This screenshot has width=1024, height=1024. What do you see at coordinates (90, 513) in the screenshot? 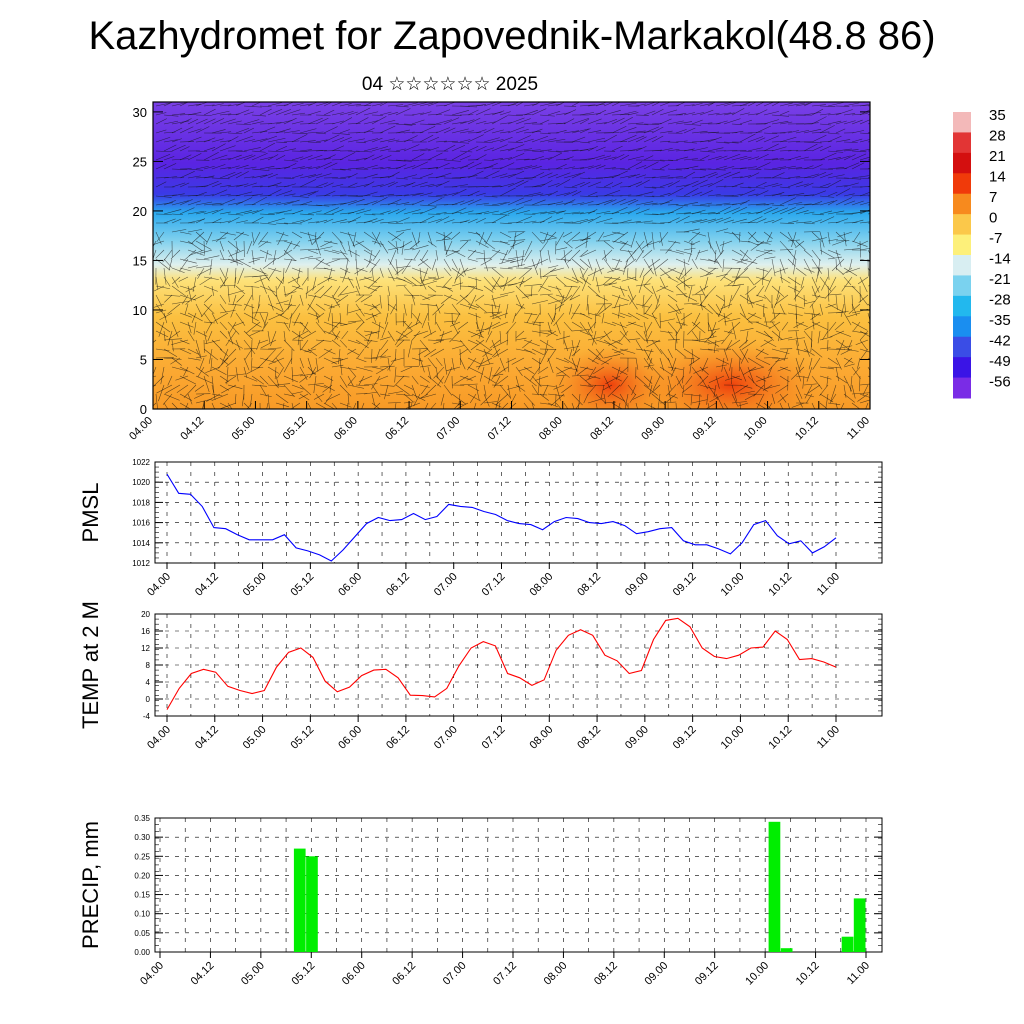
I see `y-axis-label: PMSL` at bounding box center [90, 513].